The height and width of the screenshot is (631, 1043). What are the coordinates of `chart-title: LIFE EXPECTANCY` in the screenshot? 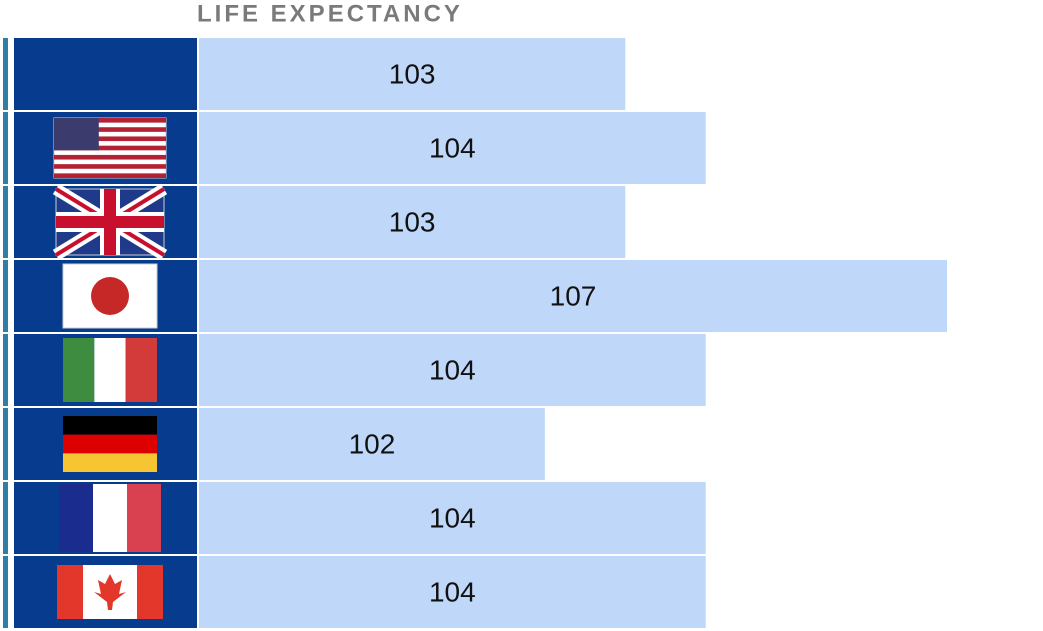 It's located at (330, 13).